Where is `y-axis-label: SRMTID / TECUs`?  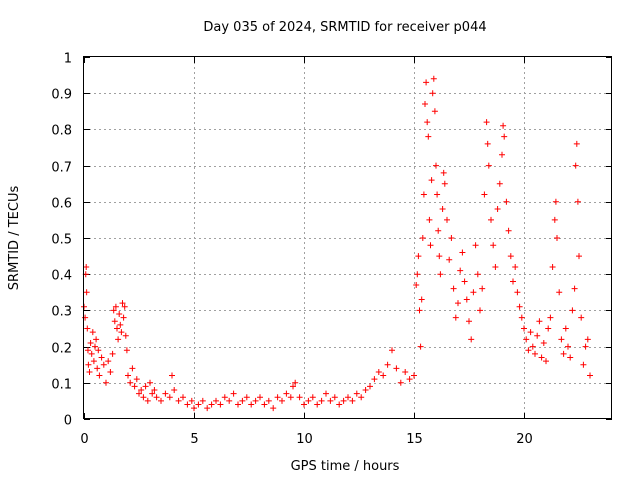 y-axis-label: SRMTID / TECUs is located at coordinates (14, 238).